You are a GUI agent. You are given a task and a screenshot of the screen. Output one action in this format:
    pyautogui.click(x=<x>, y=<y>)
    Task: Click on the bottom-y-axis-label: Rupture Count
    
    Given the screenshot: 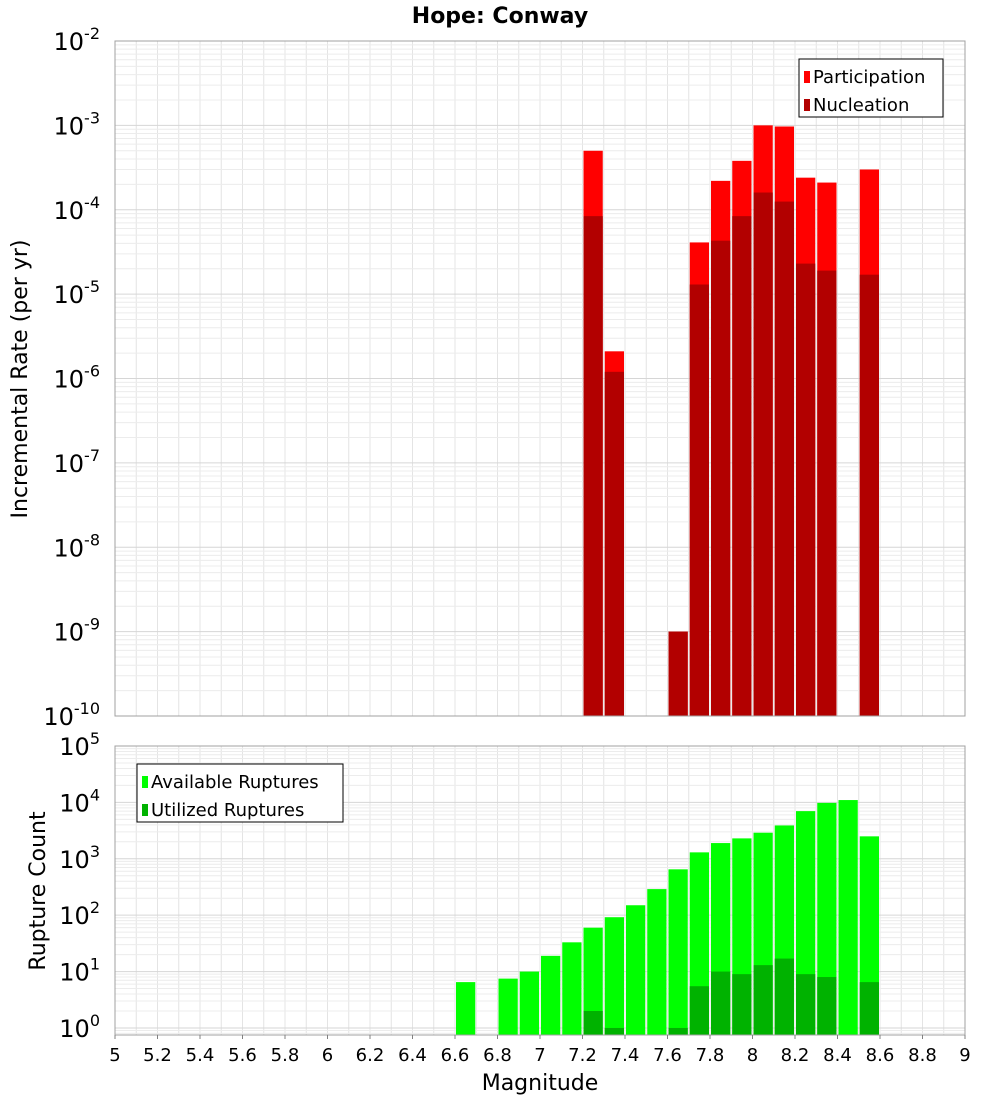 What is the action you would take?
    pyautogui.click(x=38, y=891)
    